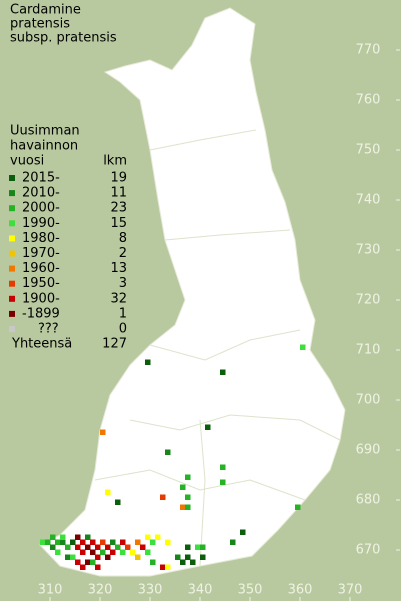  Describe the element at coordinates (41, 253) in the screenshot. I see `legend-label: 1970-` at that location.